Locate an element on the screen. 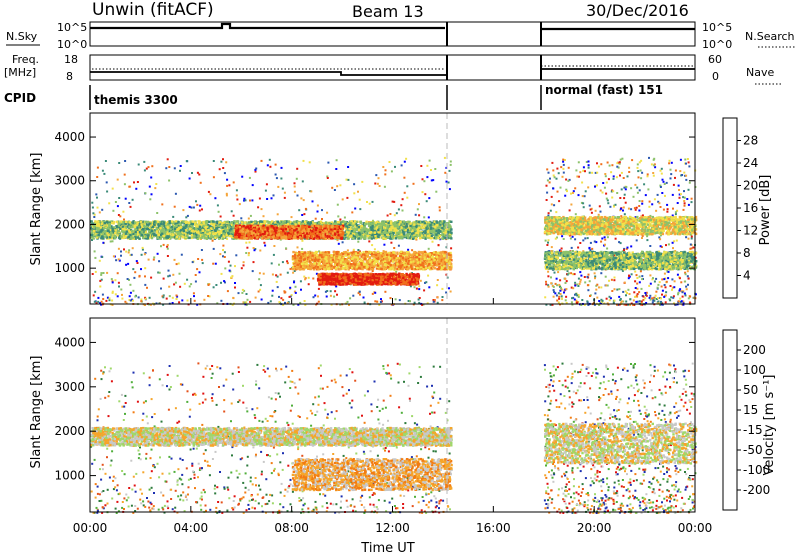 This screenshot has height=554, width=800. figure-title: Unwin (fitACF) is located at coordinates (153, 10).